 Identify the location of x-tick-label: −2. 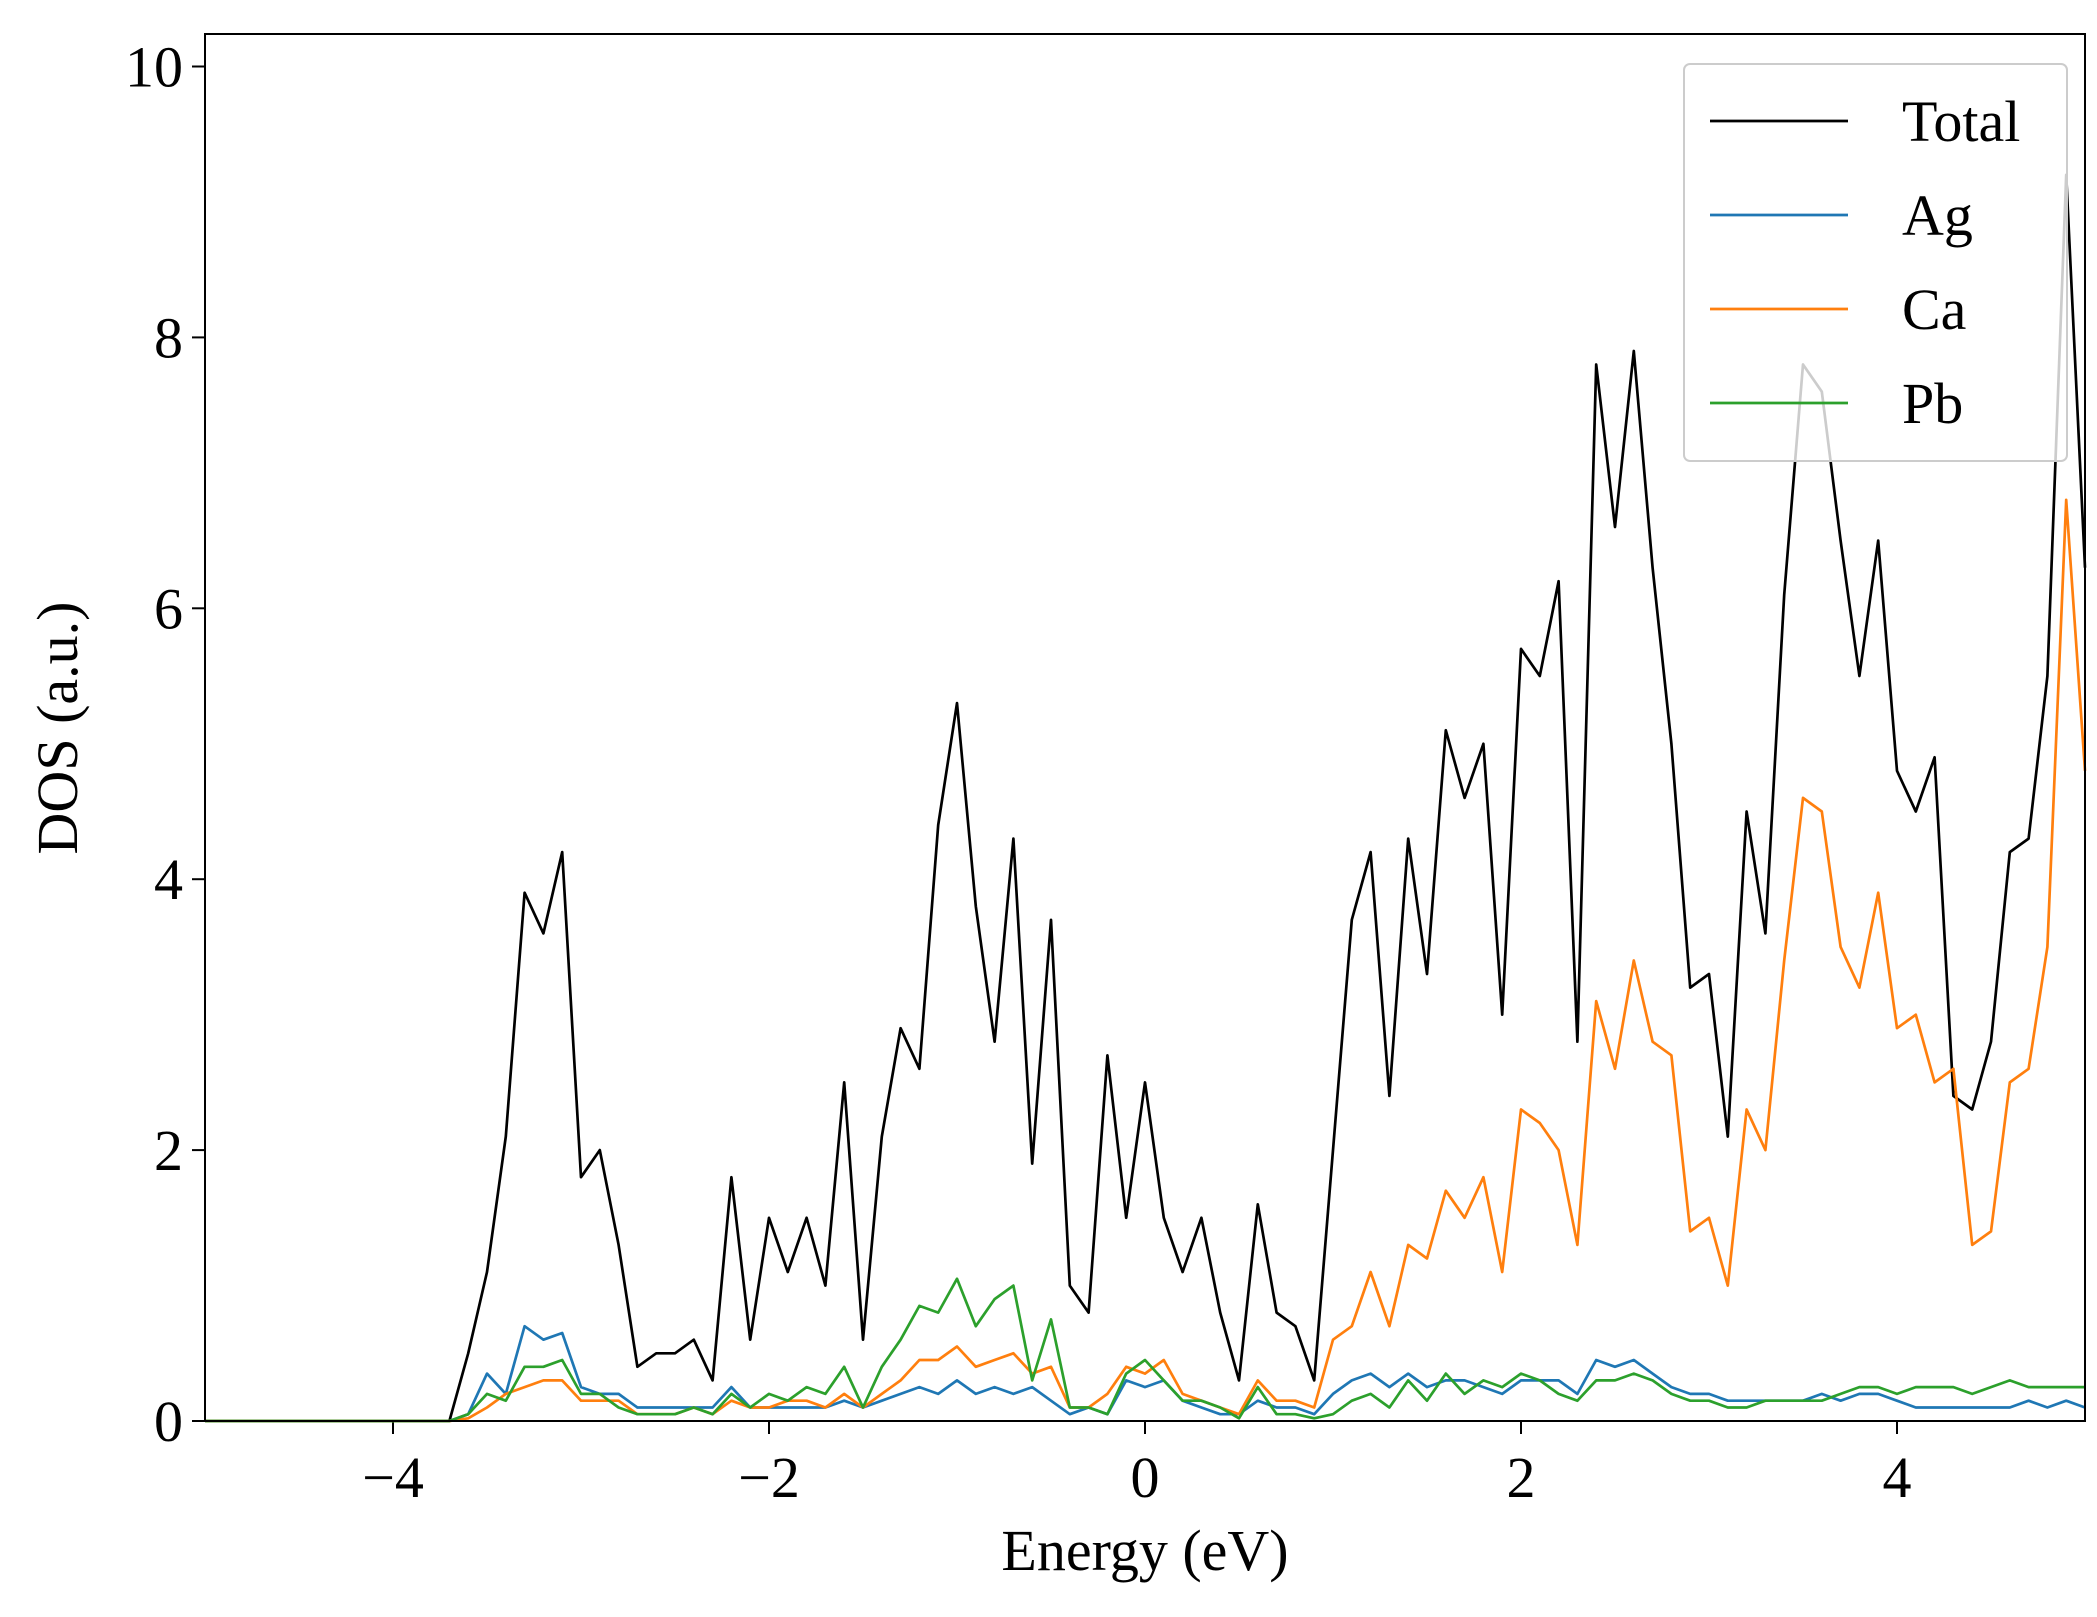
(769, 1477).